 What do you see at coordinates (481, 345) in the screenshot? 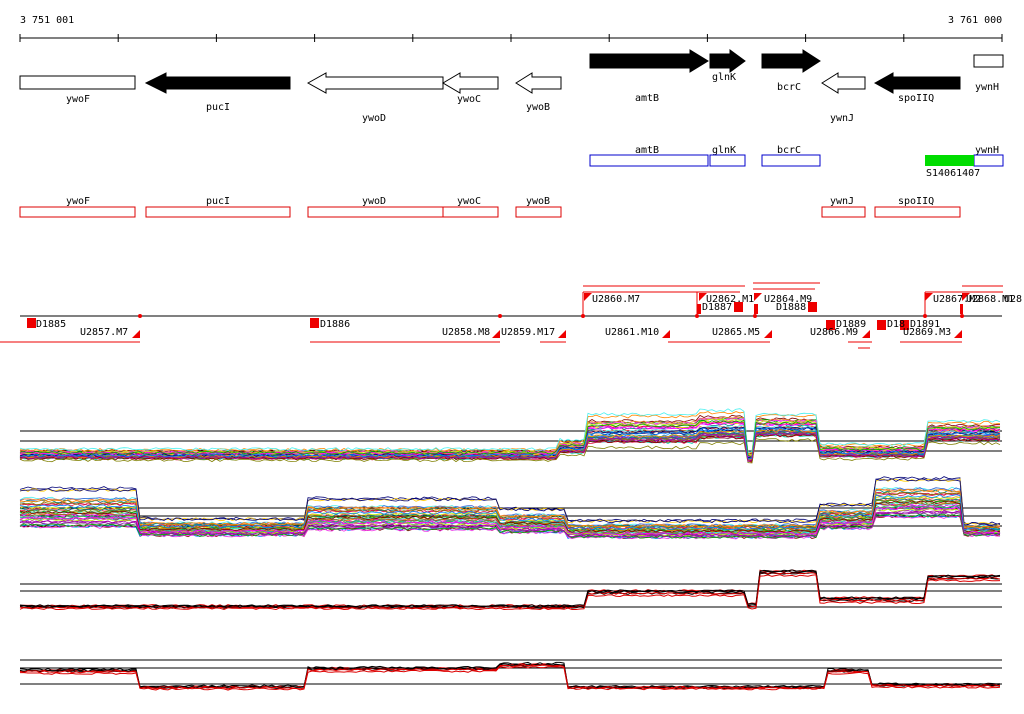
I see `segment-lower-bars` at bounding box center [481, 345].